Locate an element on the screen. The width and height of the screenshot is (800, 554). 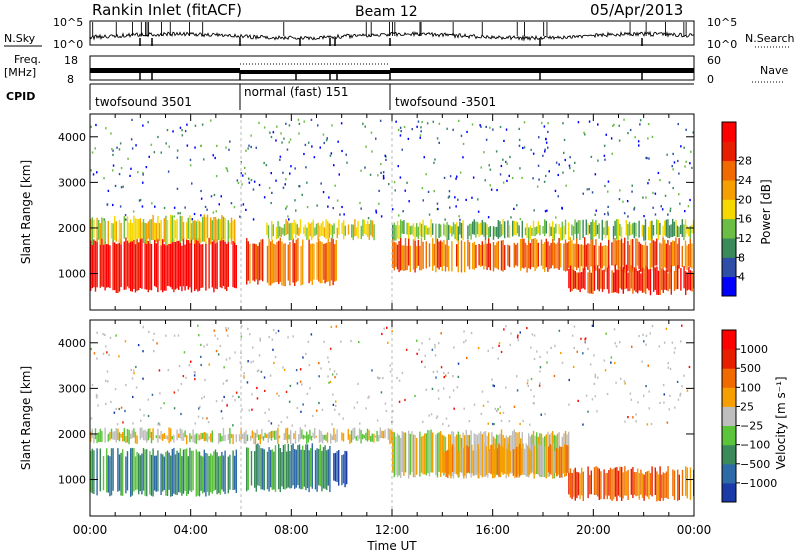
power-colorbar-tick-label: 12 is located at coordinates (745, 238).